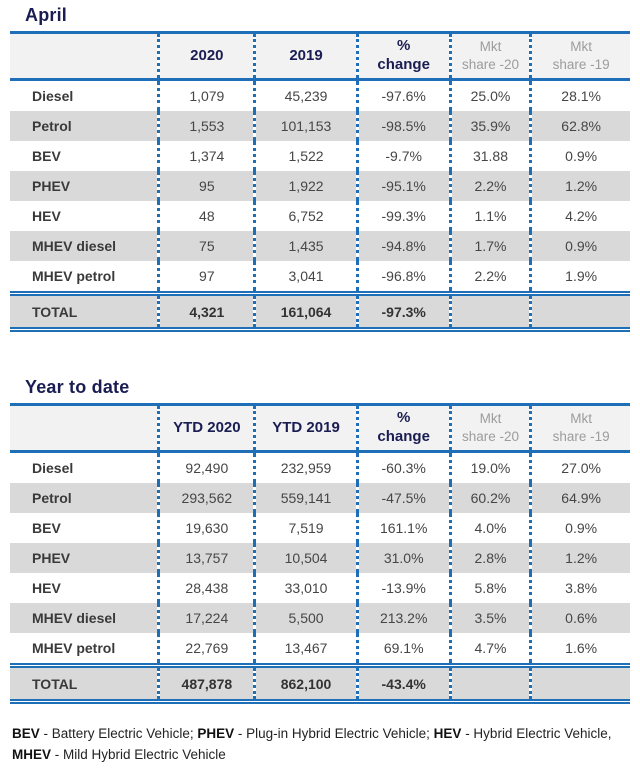 This screenshot has height=774, width=640. I want to click on total-label: TOTAL, so click(84, 683).